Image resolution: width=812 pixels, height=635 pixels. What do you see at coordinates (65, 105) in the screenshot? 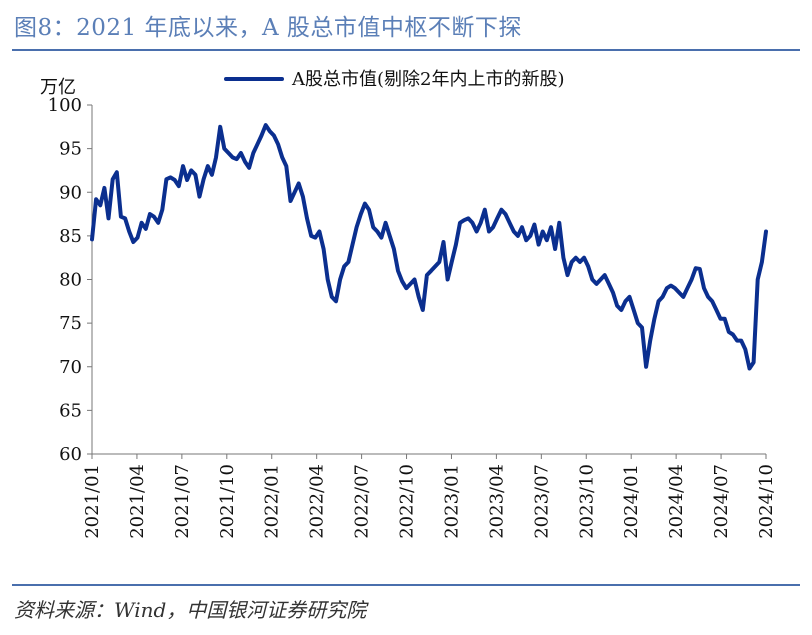
I see `y-tick-label: 100` at bounding box center [65, 105].